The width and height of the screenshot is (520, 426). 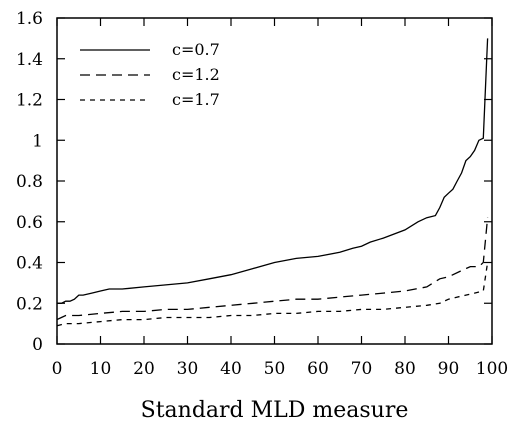 What do you see at coordinates (449, 369) in the screenshot?
I see `x-tick-label: 90` at bounding box center [449, 369].